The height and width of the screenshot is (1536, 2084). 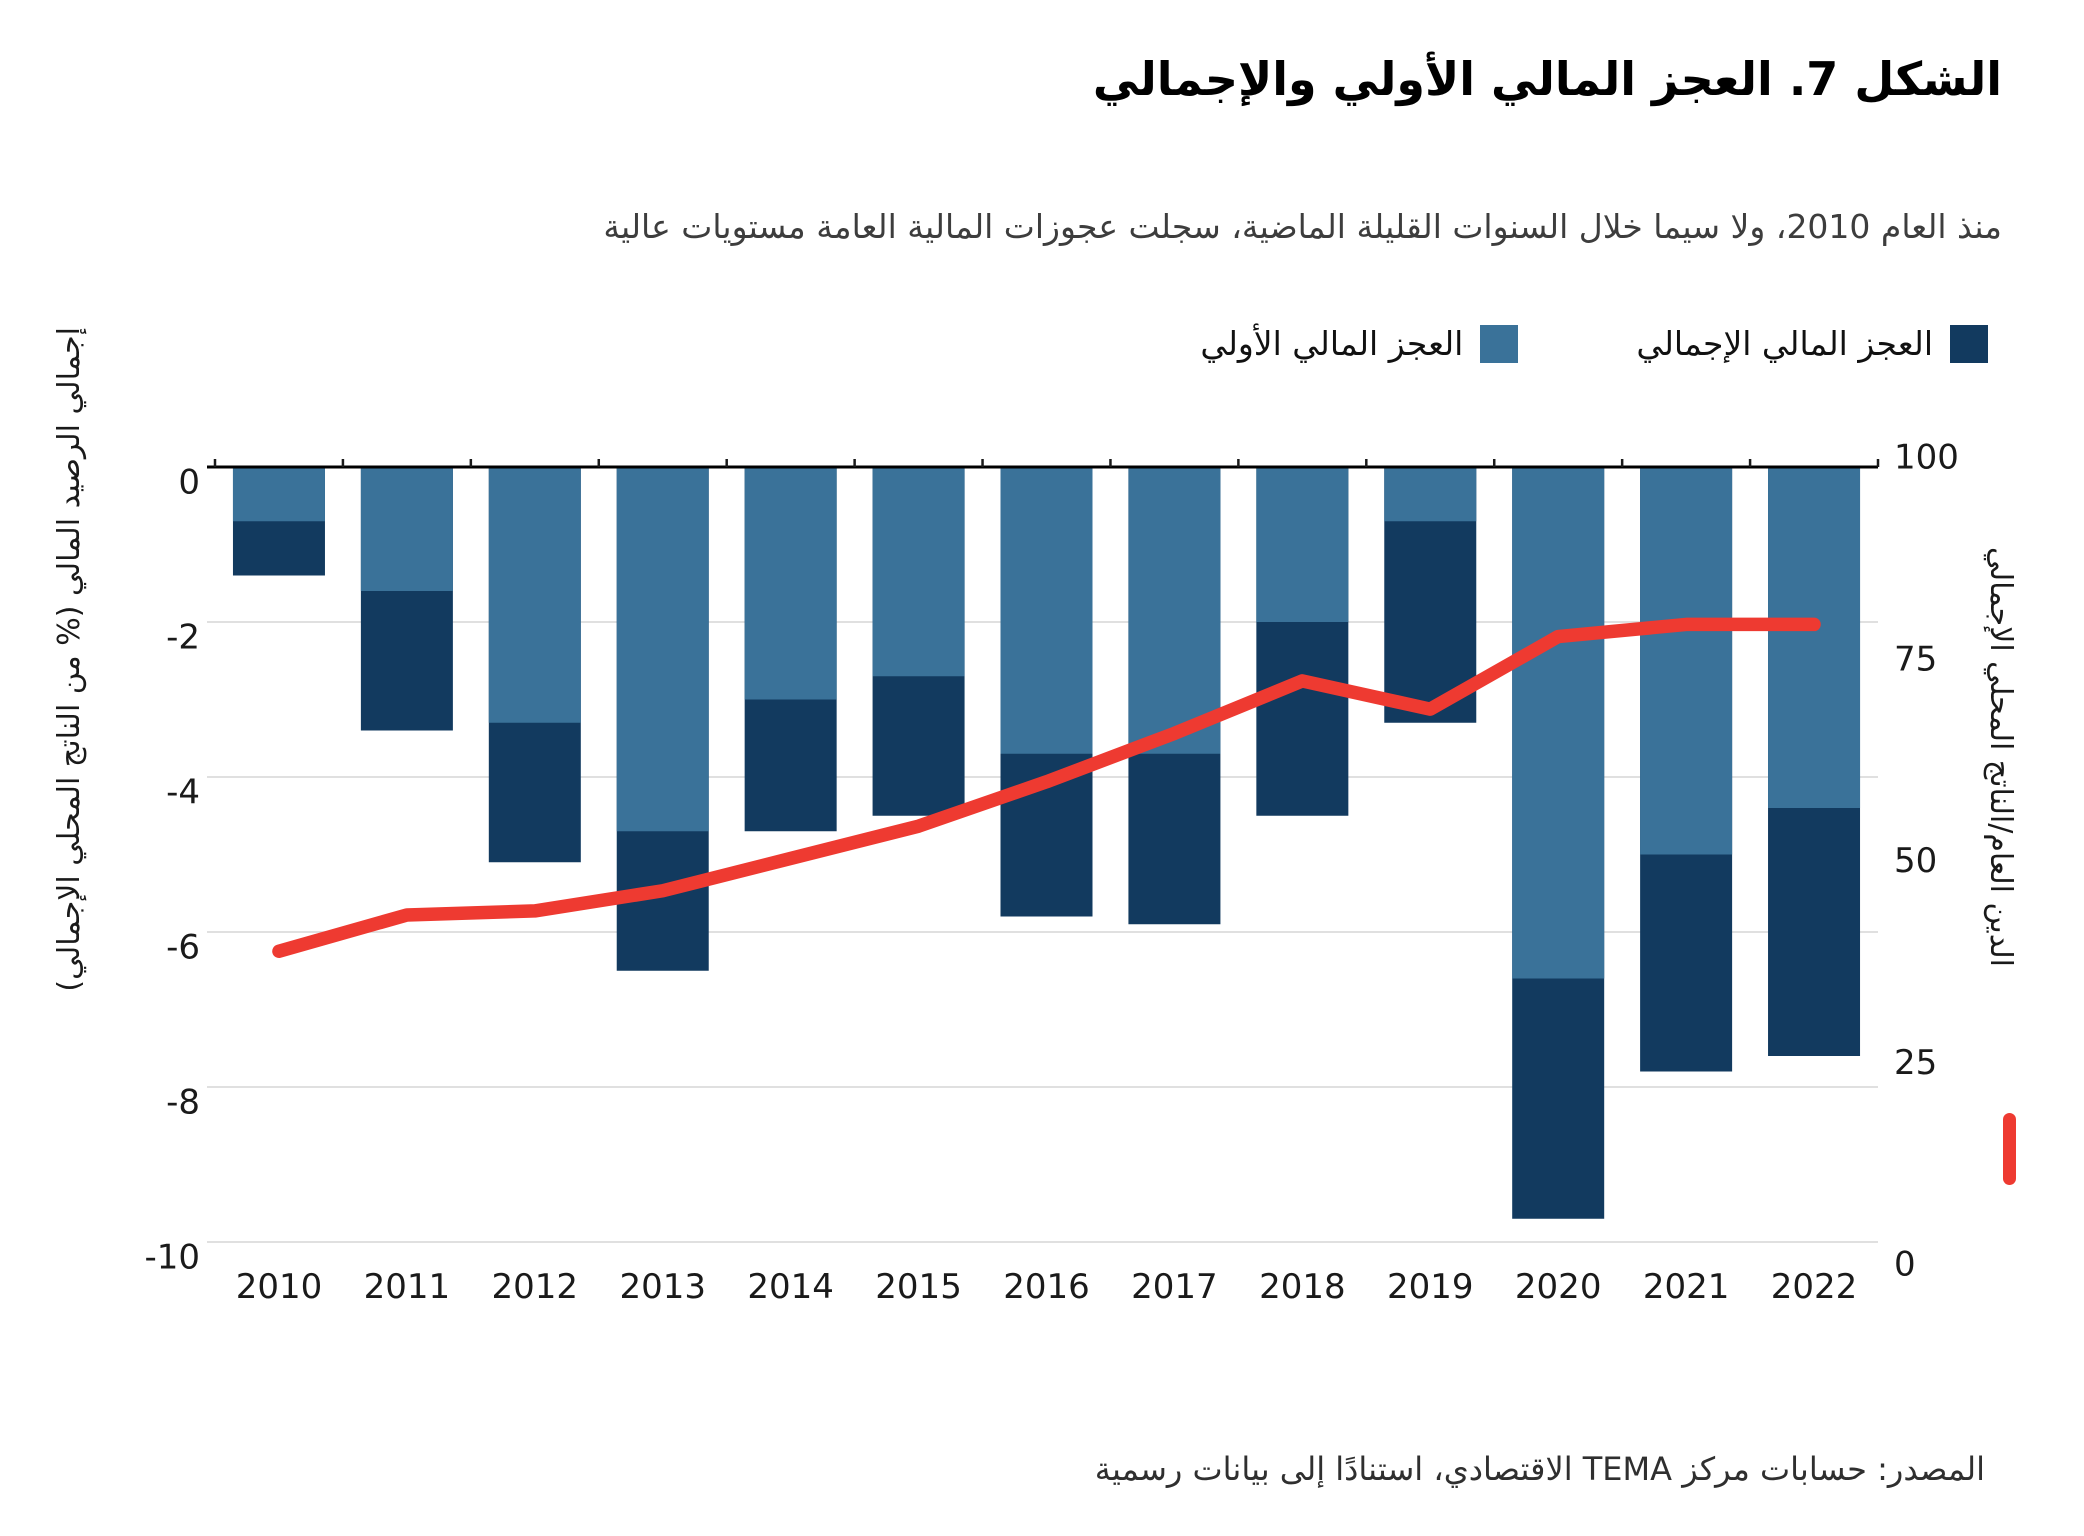 What do you see at coordinates (662, 649) in the screenshot?
I see `bar-primary-2013` at bounding box center [662, 649].